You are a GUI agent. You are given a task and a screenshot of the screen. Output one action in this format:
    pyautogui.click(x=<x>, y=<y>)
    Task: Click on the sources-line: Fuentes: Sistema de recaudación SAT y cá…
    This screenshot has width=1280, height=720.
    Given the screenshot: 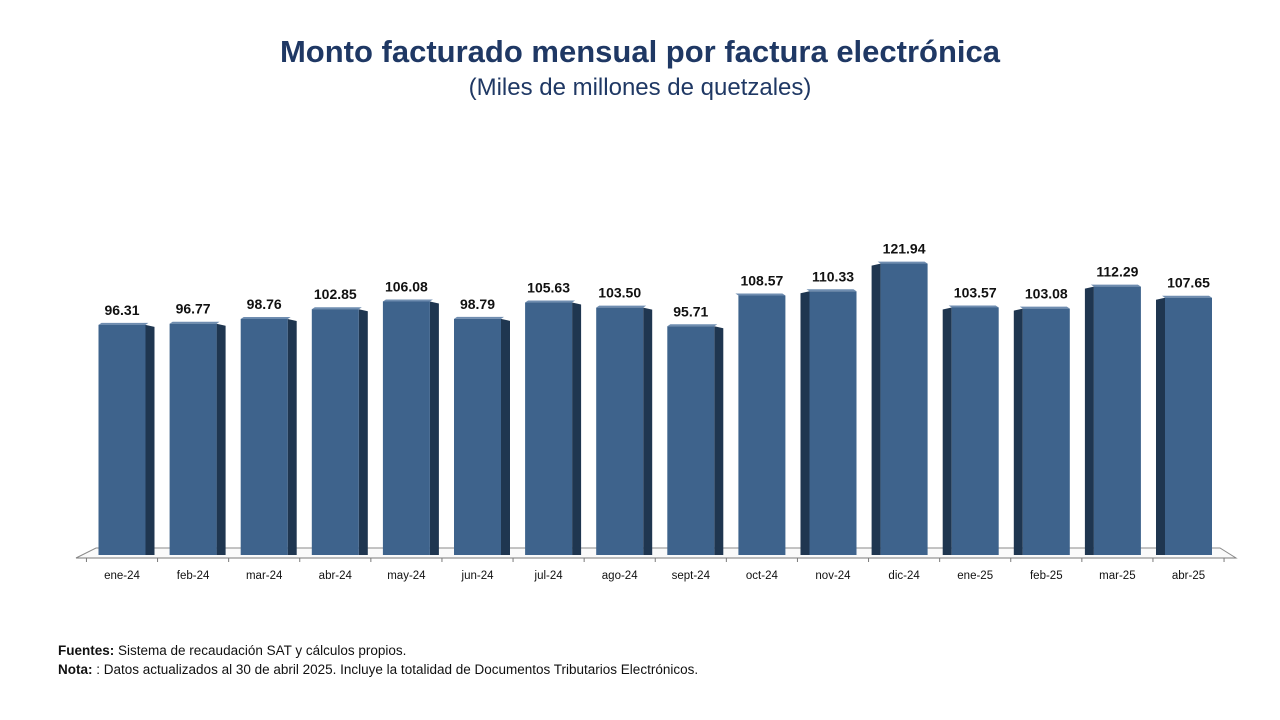 What is the action you would take?
    pyautogui.click(x=378, y=650)
    